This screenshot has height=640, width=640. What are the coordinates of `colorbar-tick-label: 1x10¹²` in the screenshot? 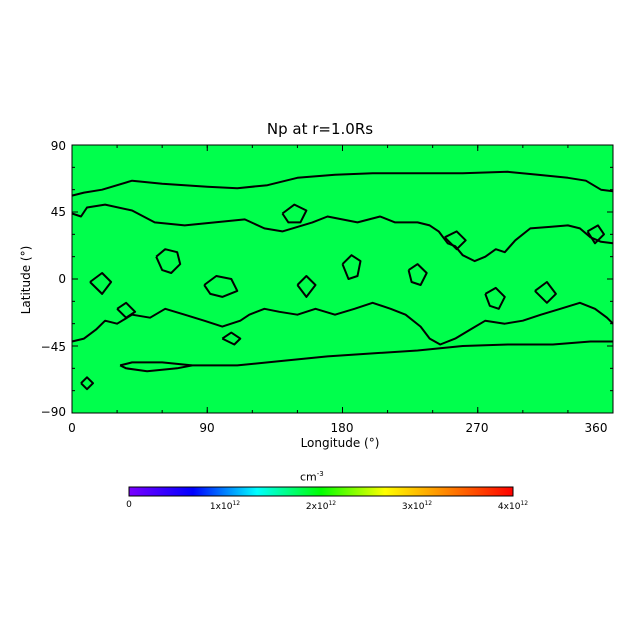 It's located at (225, 506).